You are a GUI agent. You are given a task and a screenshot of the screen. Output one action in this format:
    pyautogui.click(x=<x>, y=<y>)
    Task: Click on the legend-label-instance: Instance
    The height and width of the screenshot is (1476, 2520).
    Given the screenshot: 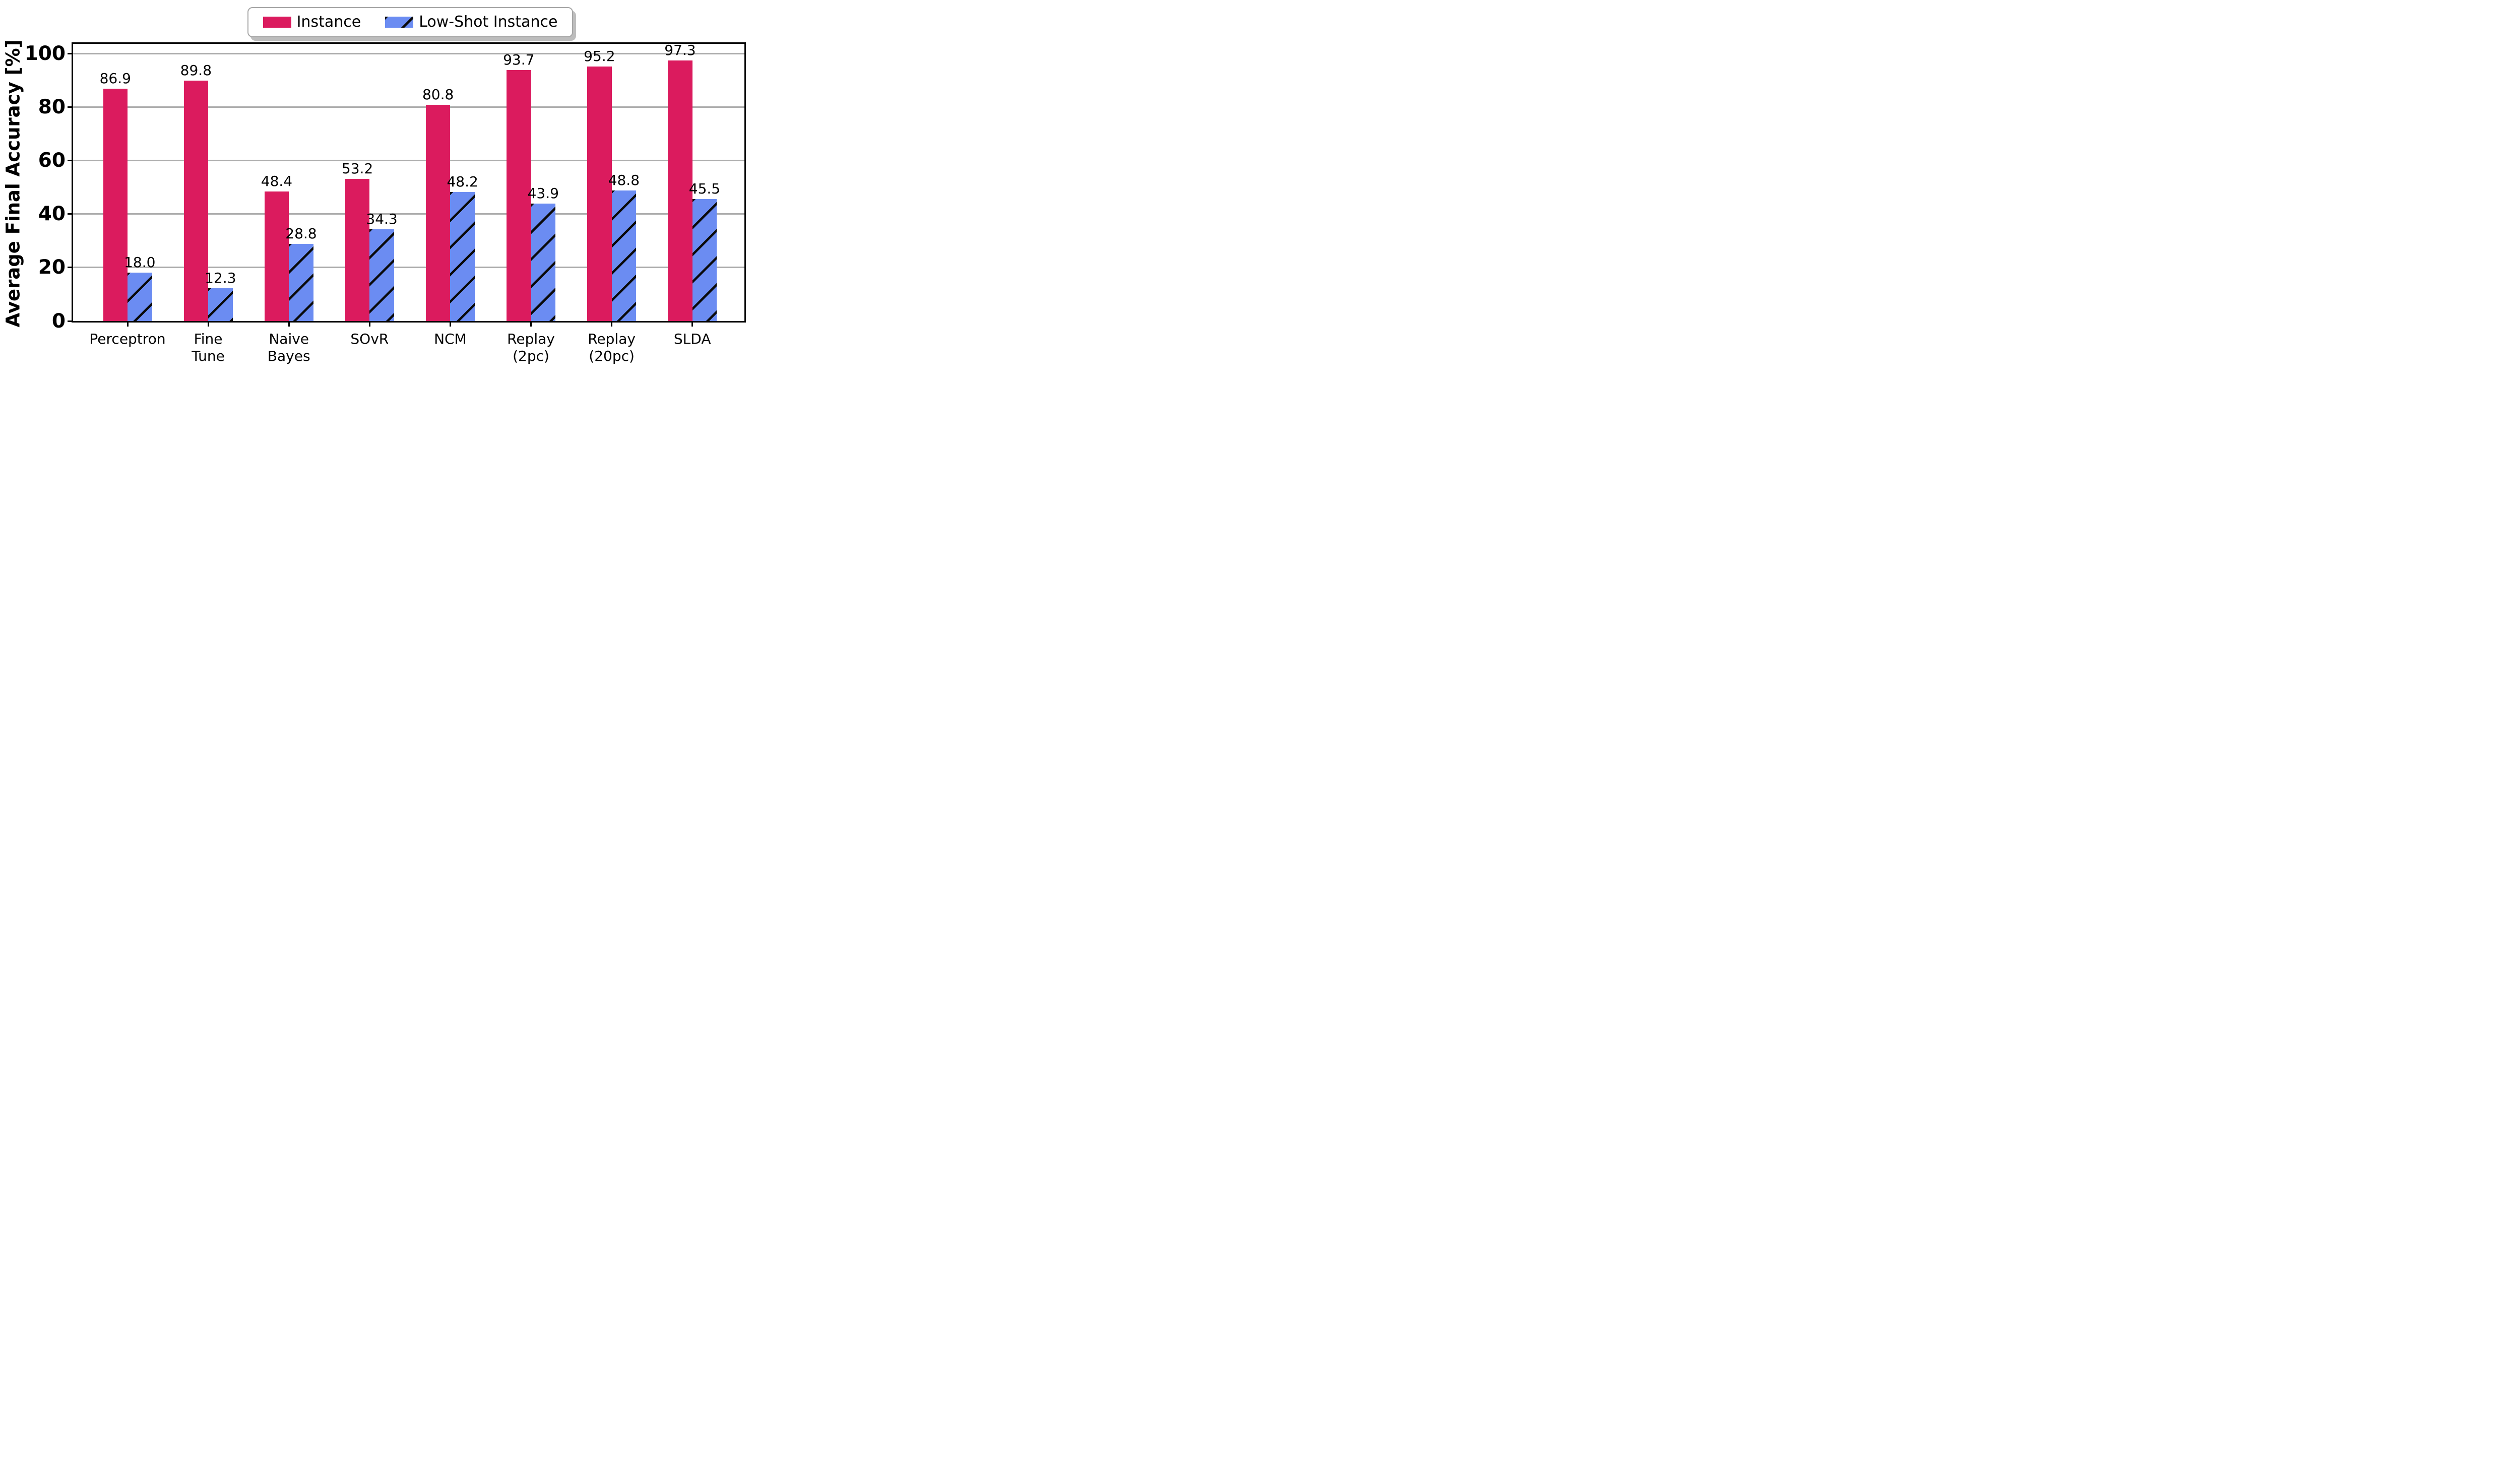 What is the action you would take?
    pyautogui.click(x=328, y=22)
    